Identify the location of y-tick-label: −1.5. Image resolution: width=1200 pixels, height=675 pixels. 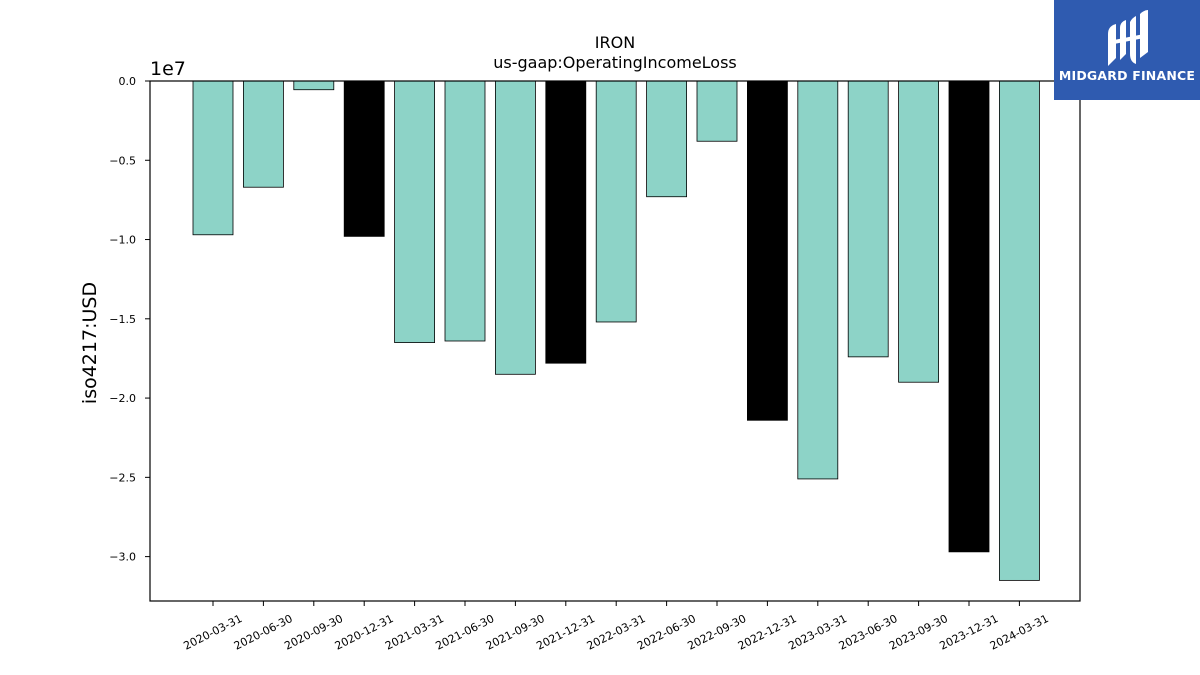
(122, 319).